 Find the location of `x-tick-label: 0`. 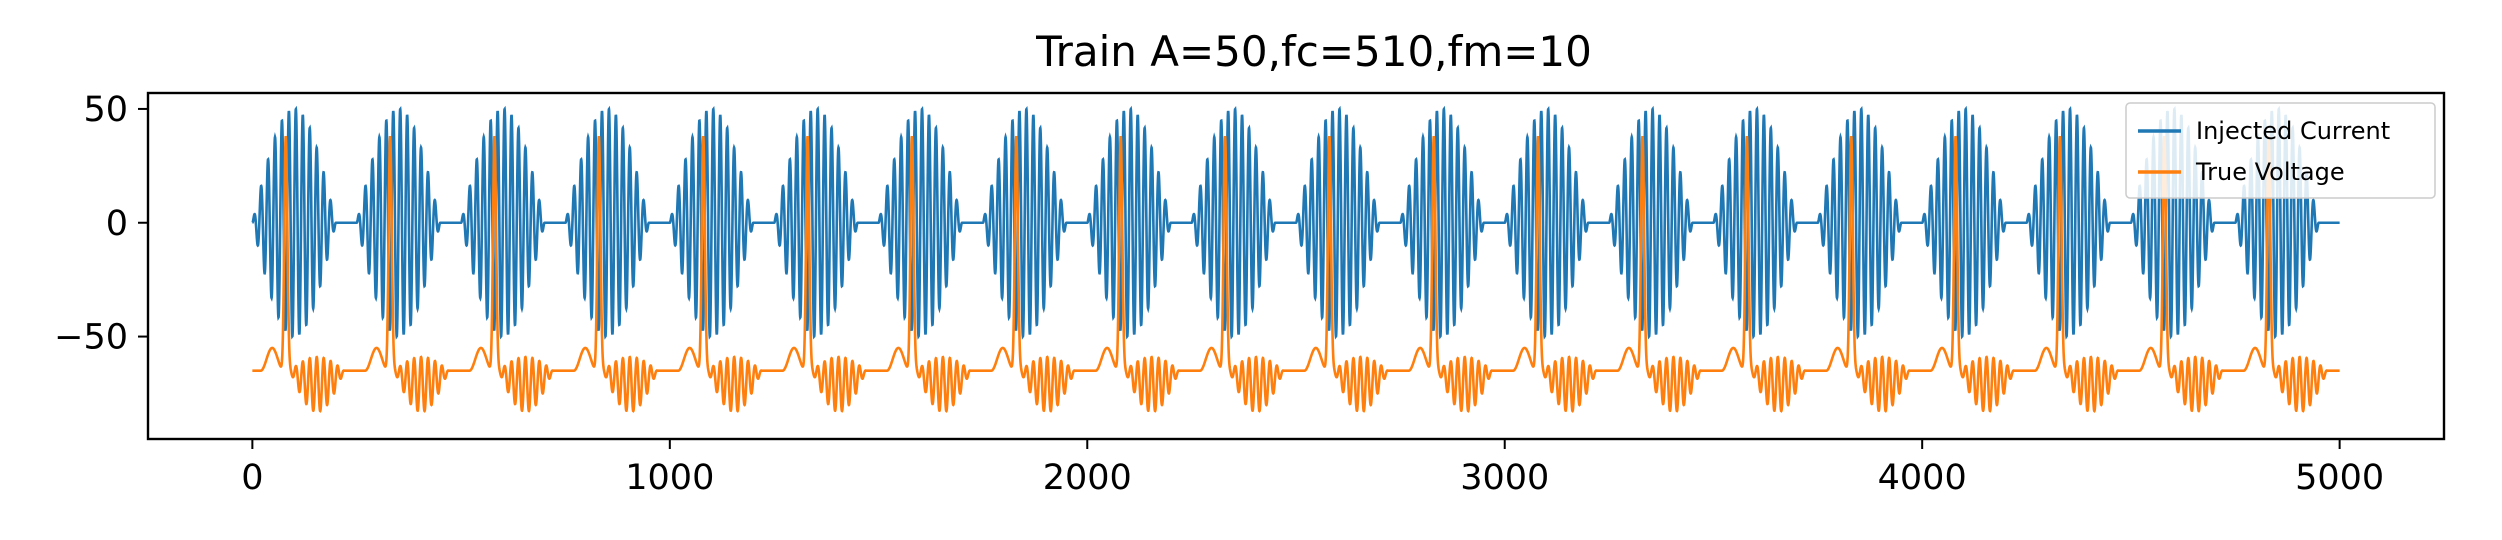

x-tick-label: 0 is located at coordinates (252, 478).